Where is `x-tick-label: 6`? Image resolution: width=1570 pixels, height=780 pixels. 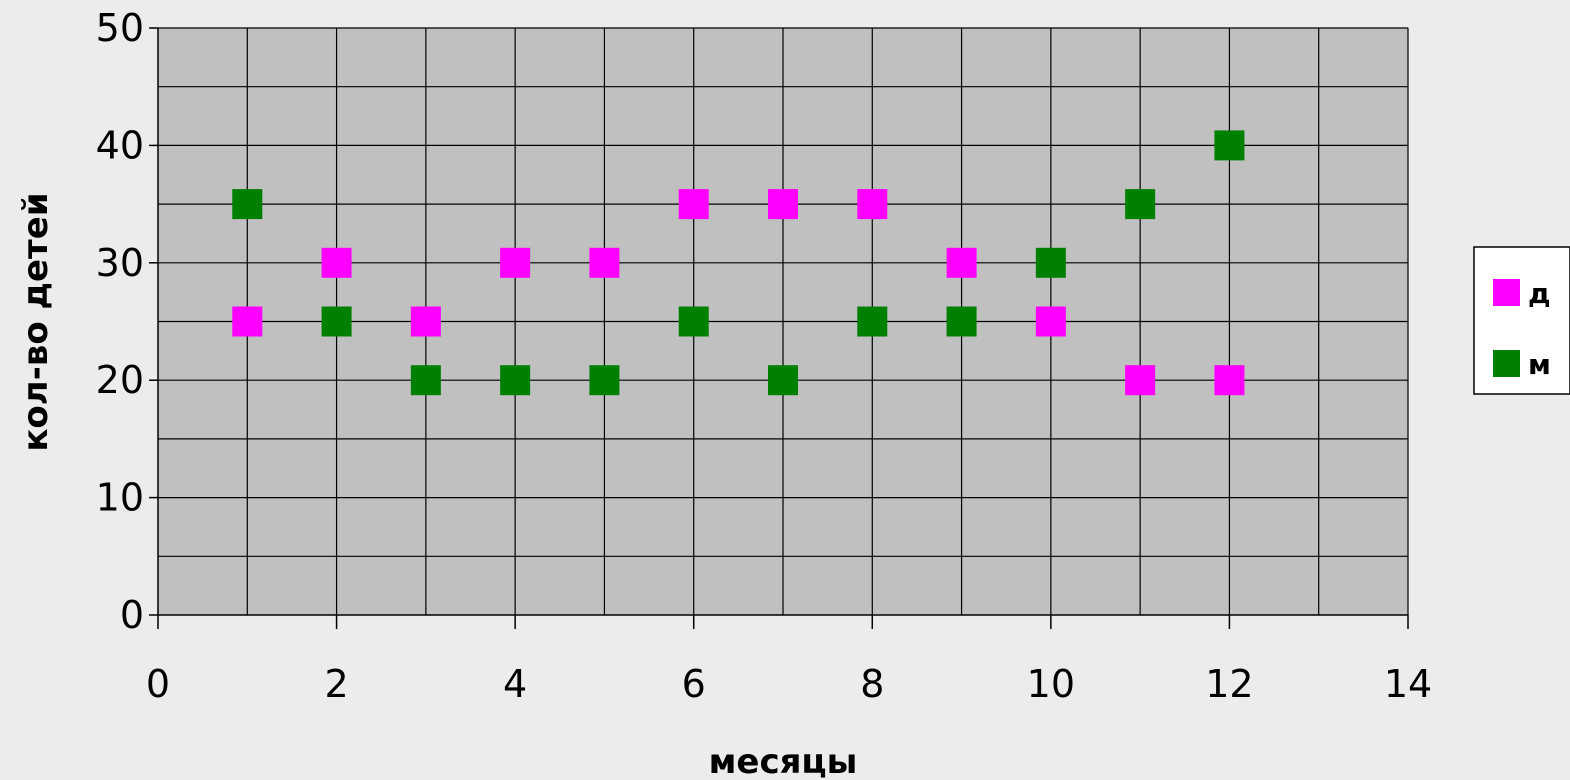 x-tick-label: 6 is located at coordinates (694, 684).